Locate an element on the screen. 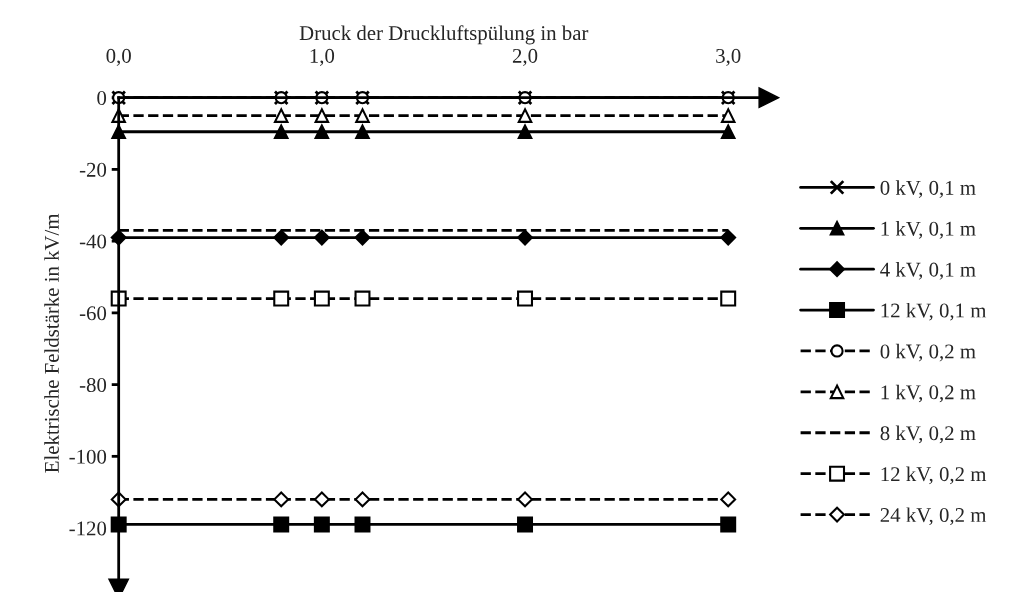 The image size is (1032, 592). x-tick-label: 3,0 is located at coordinates (728, 57).